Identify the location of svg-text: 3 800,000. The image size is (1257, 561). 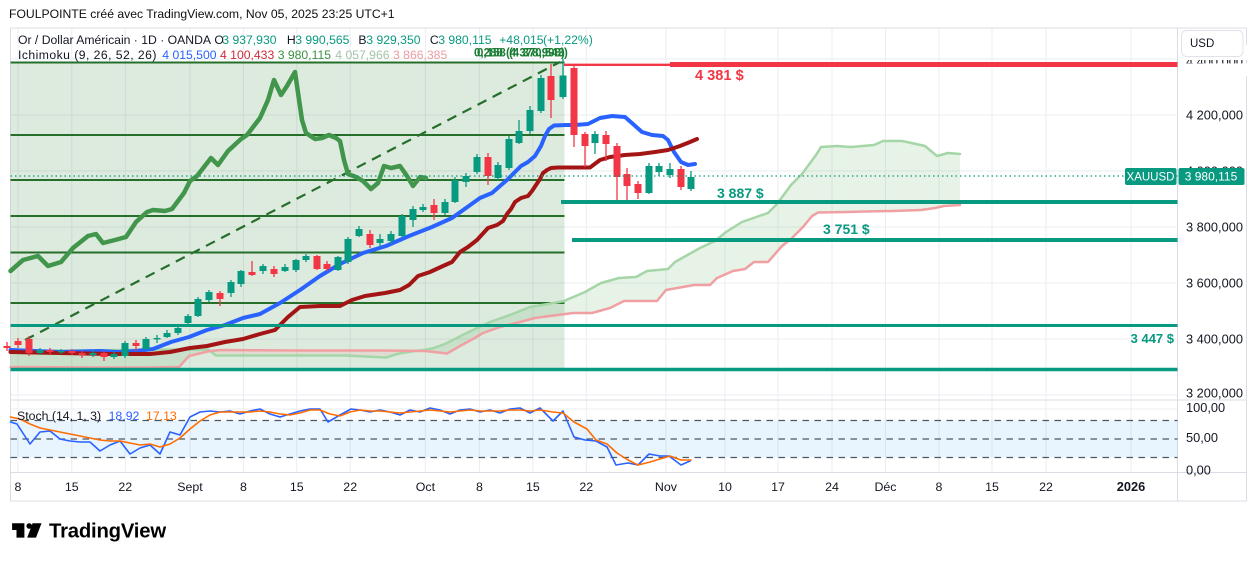
(1214, 227).